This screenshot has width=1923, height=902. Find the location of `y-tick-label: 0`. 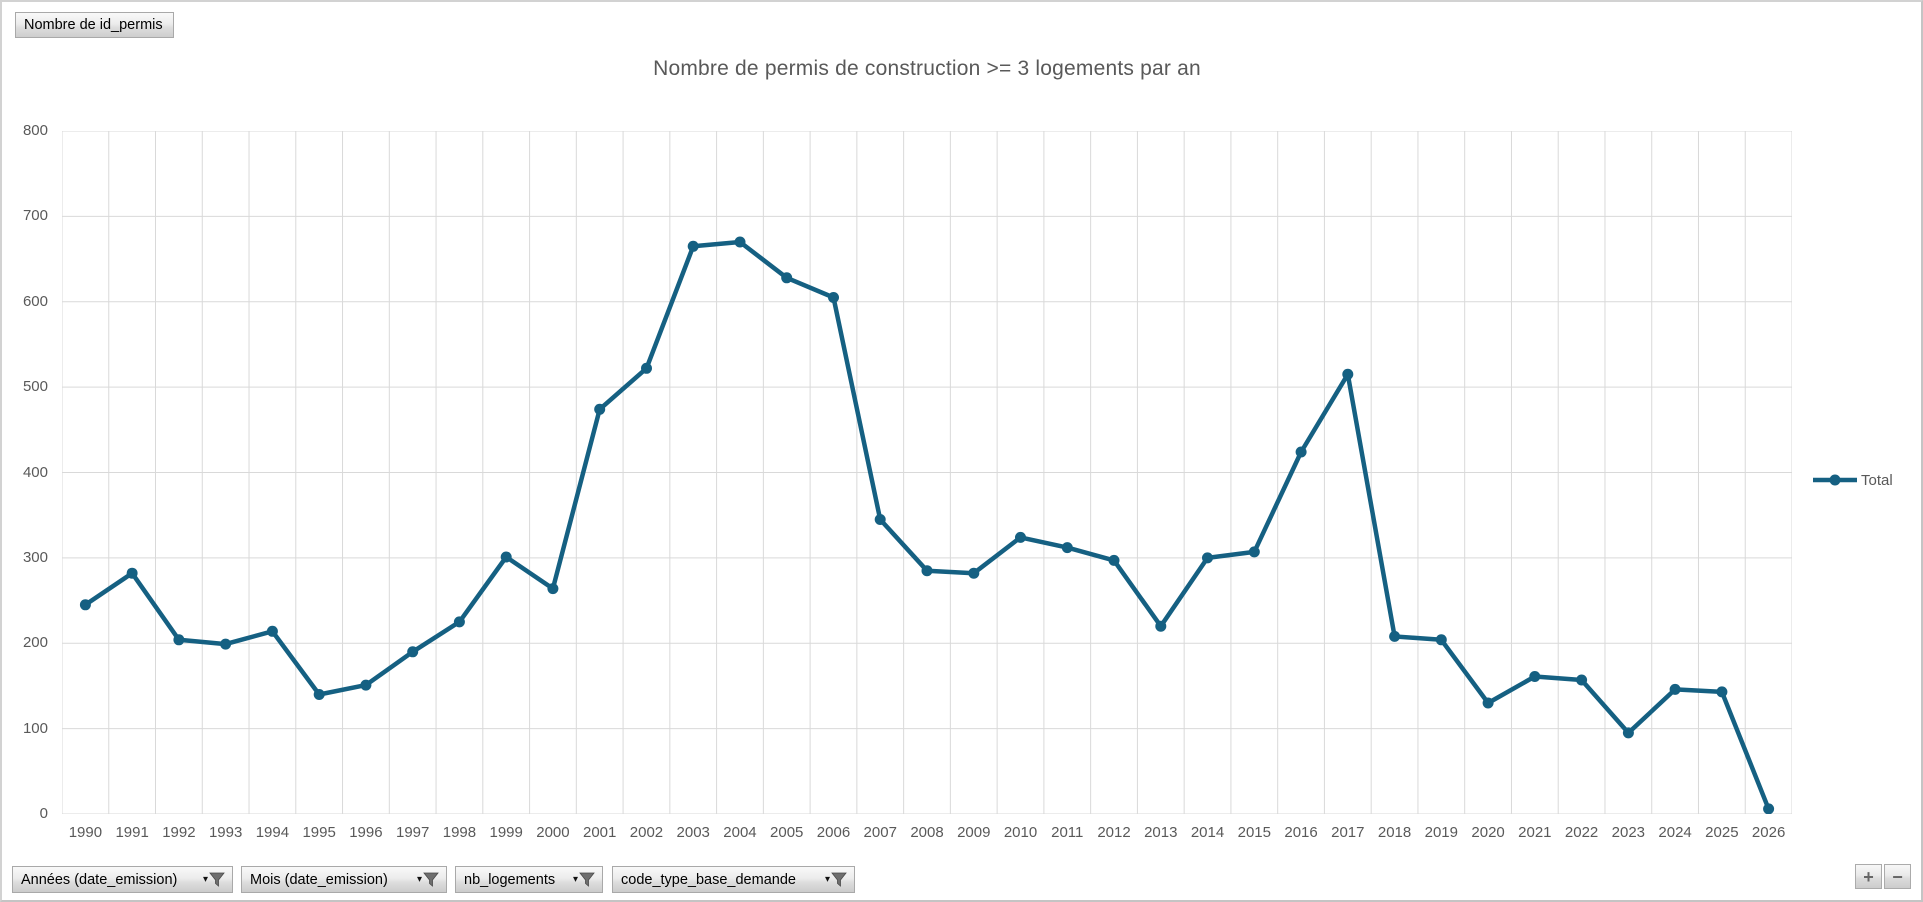

y-tick-label: 0 is located at coordinates (43, 813).